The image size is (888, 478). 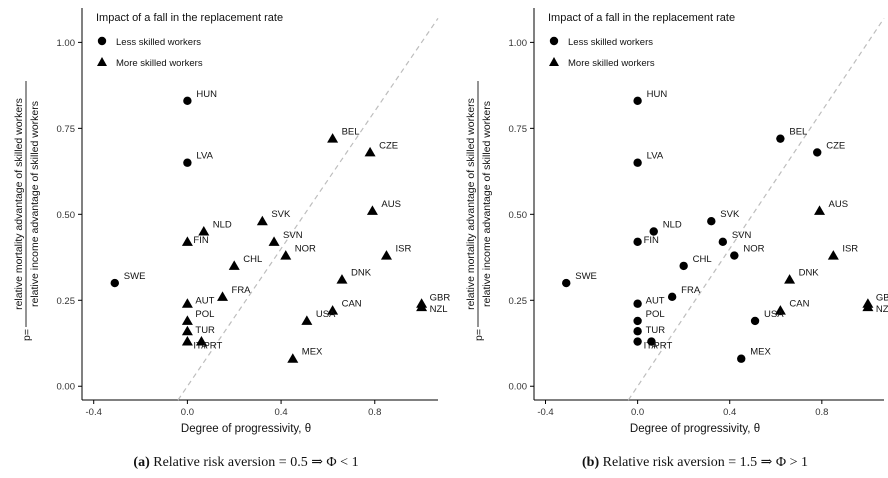 What do you see at coordinates (342, 279) in the screenshot?
I see `point-dnk` at bounding box center [342, 279].